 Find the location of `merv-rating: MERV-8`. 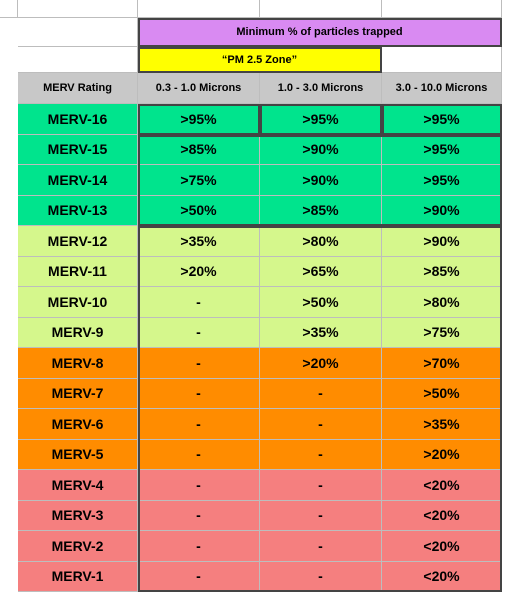

merv-rating: MERV-8 is located at coordinates (78, 363).